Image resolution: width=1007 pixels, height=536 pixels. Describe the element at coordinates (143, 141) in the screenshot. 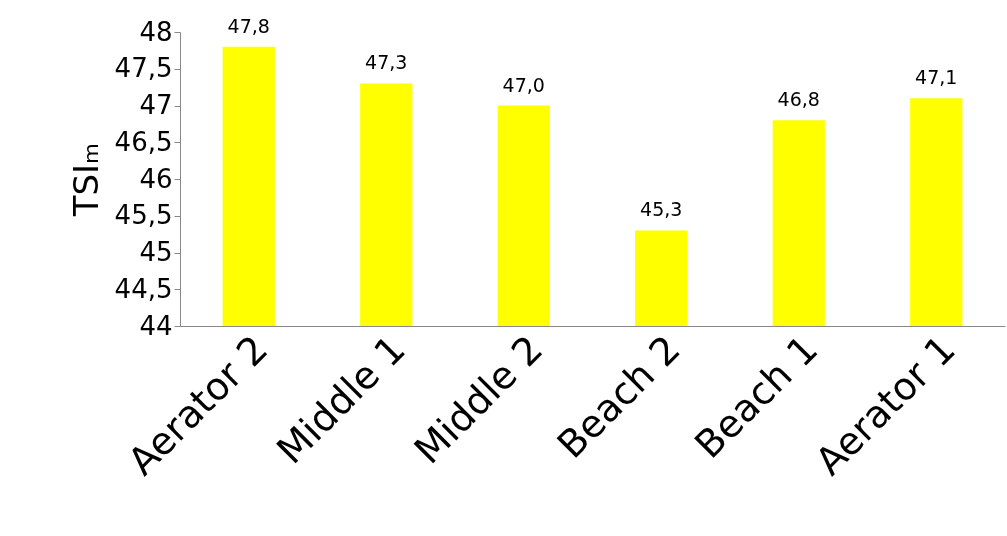

I see `y-tick-label: 46,5` at that location.